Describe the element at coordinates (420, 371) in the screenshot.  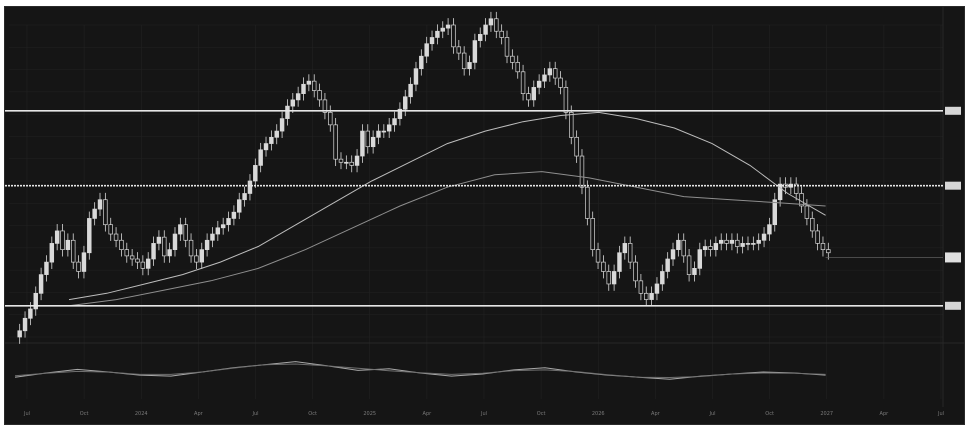
I see `rsi-signal-line` at that location.